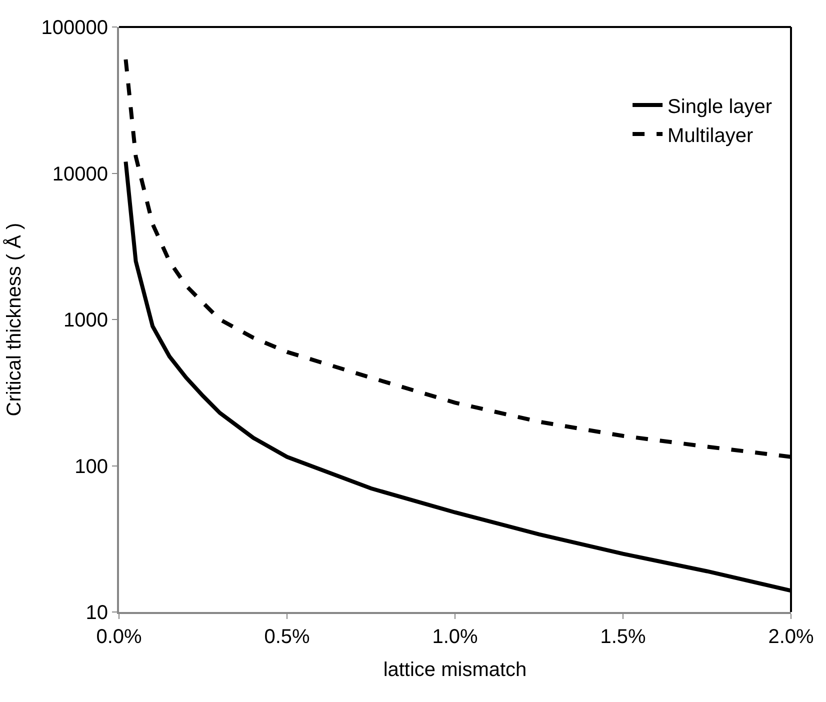  I want to click on x-tick-label: 1.0%, so click(455, 637).